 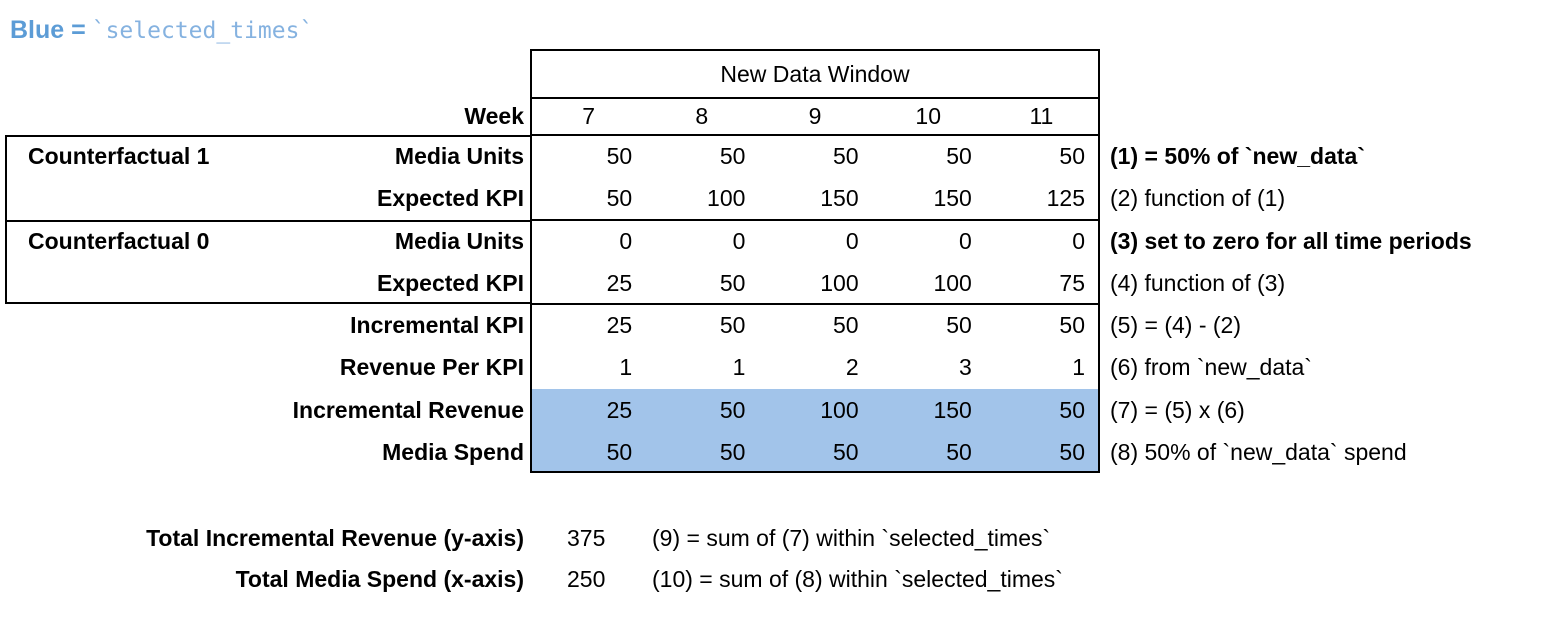 What do you see at coordinates (379, 579) in the screenshot?
I see `total-media-spend-label: Total Media Spend (x-axis)` at bounding box center [379, 579].